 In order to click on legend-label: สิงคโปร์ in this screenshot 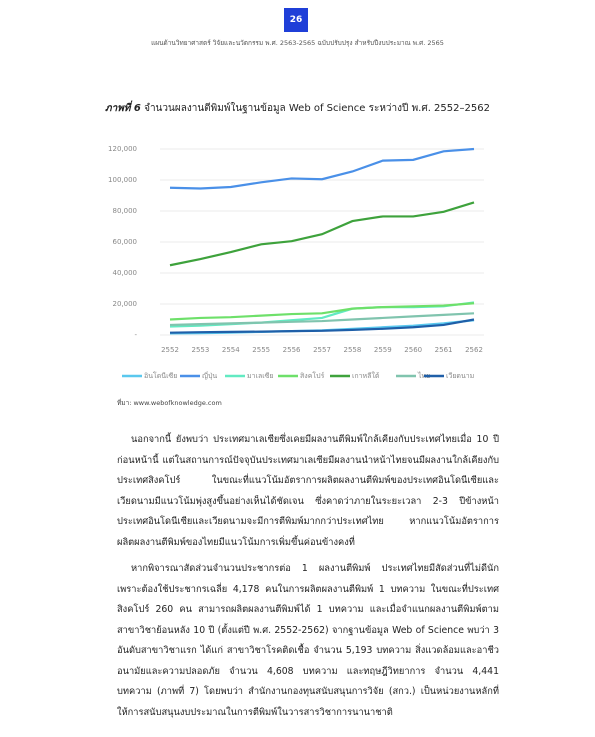, I will do `click(312, 375)`.